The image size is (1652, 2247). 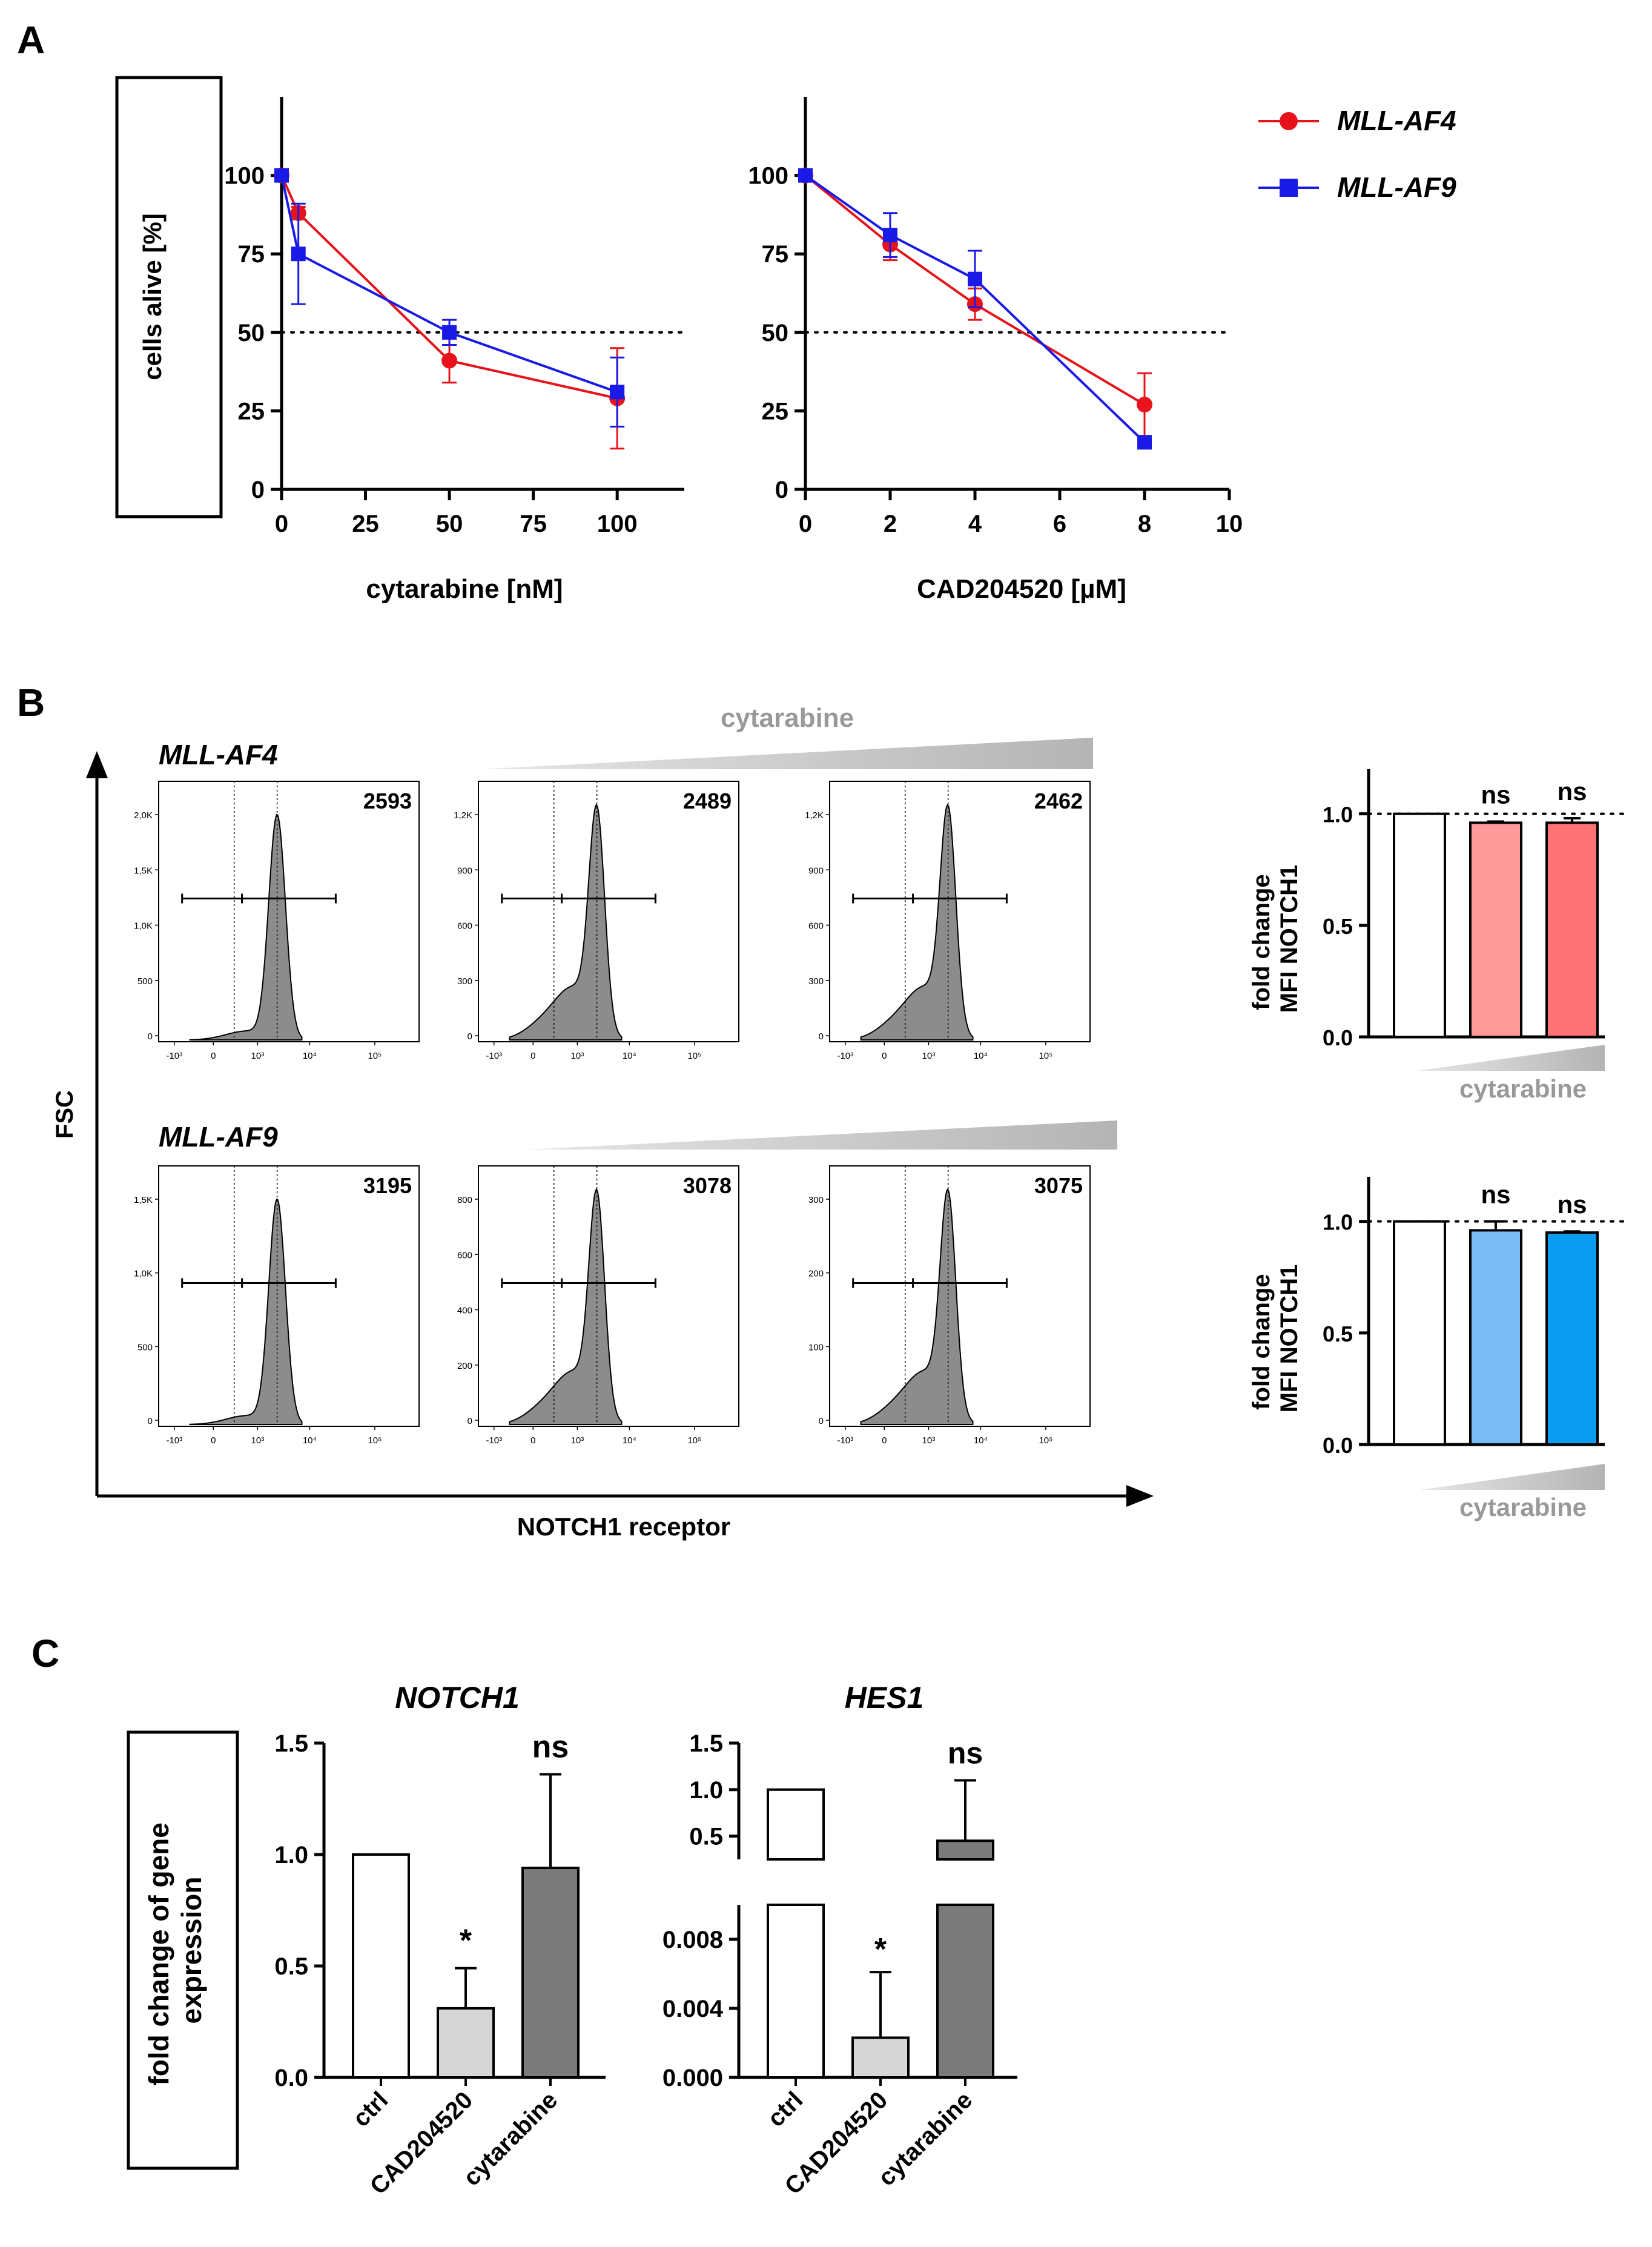 What do you see at coordinates (816, 870) in the screenshot?
I see `hist-af4-3-ytick-label: 900` at bounding box center [816, 870].